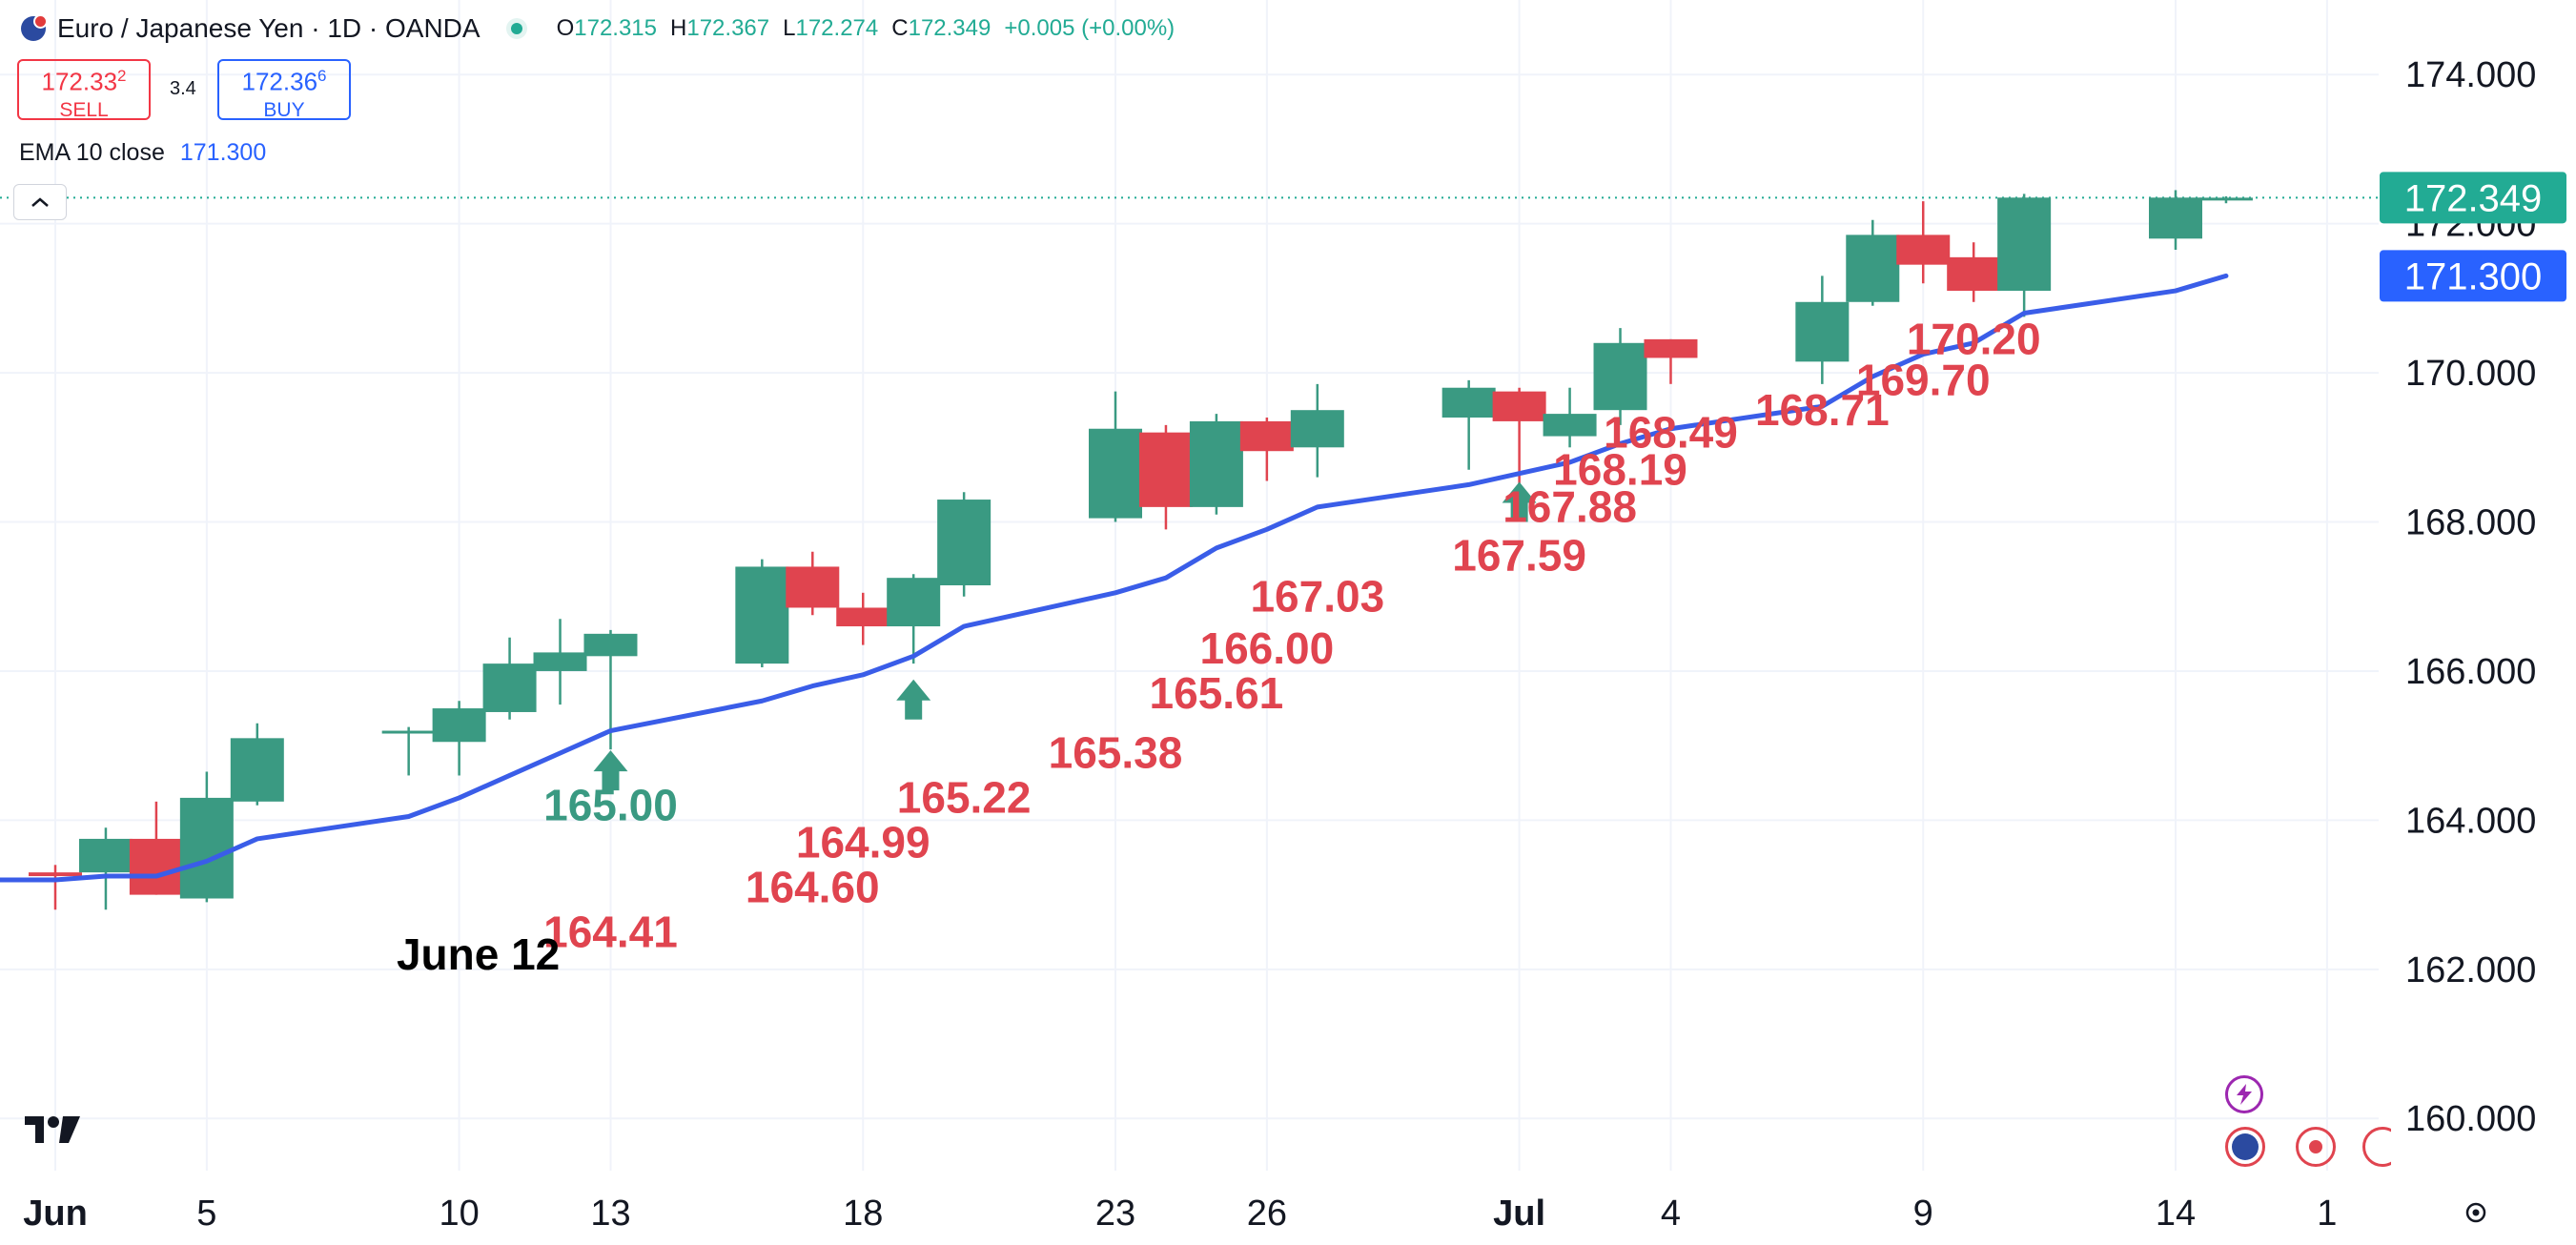  What do you see at coordinates (223, 153) in the screenshot?
I see `ema-value: 171.300` at bounding box center [223, 153].